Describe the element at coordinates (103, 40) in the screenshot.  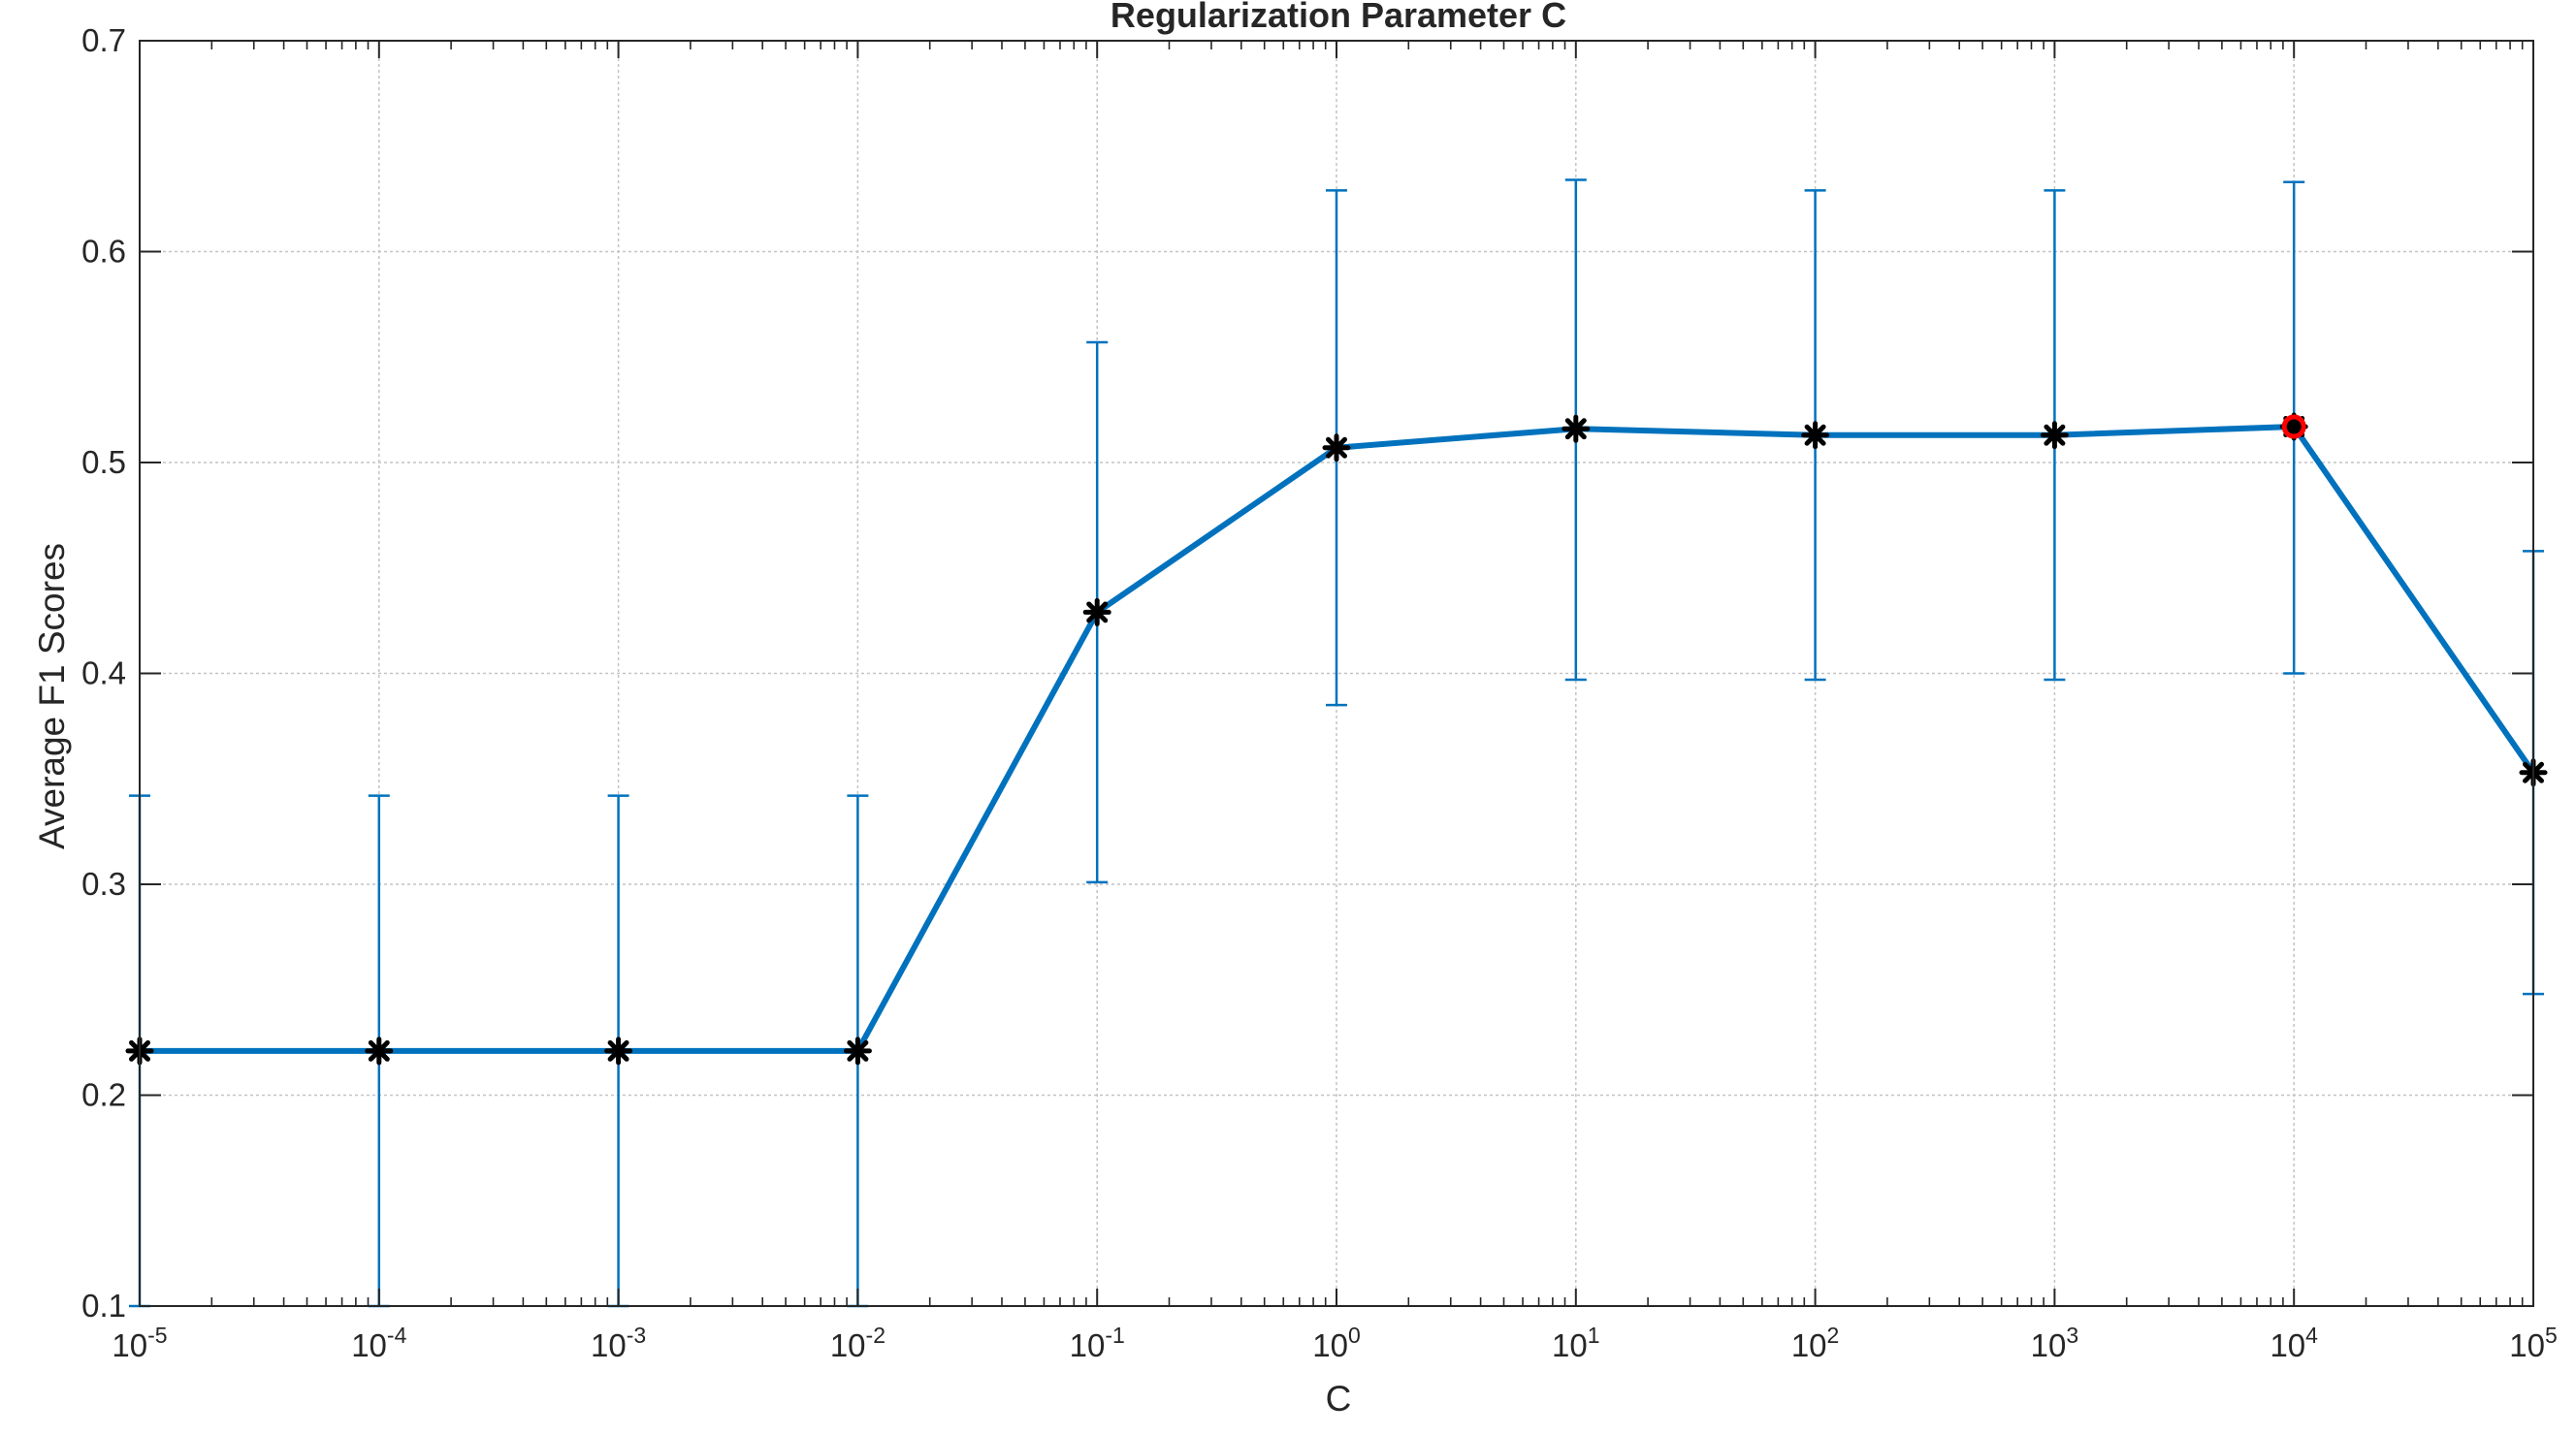
I see `y-tick-label: 0.7` at that location.